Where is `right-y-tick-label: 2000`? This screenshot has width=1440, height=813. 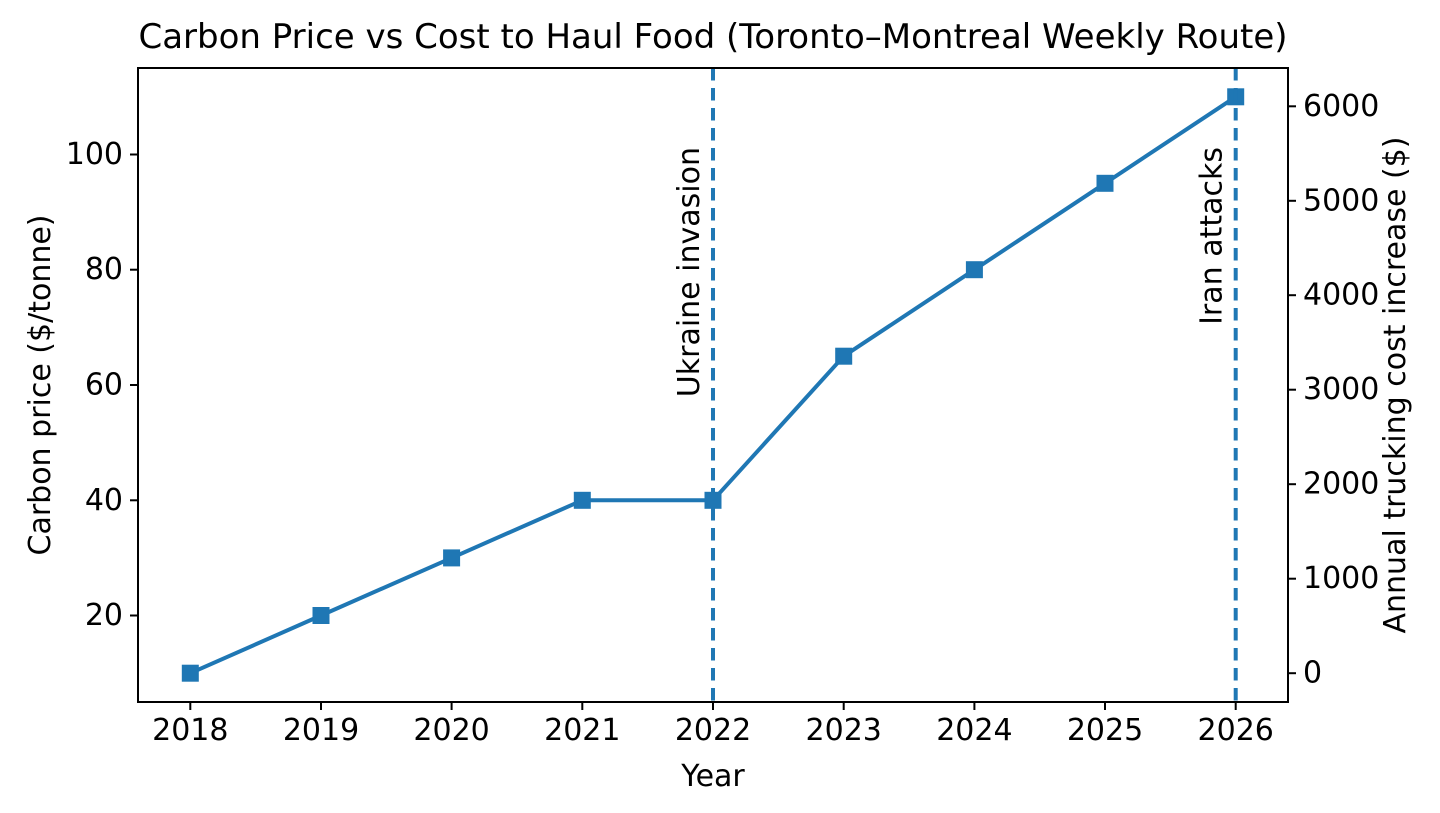 right-y-tick-label: 2000 is located at coordinates (1341, 484).